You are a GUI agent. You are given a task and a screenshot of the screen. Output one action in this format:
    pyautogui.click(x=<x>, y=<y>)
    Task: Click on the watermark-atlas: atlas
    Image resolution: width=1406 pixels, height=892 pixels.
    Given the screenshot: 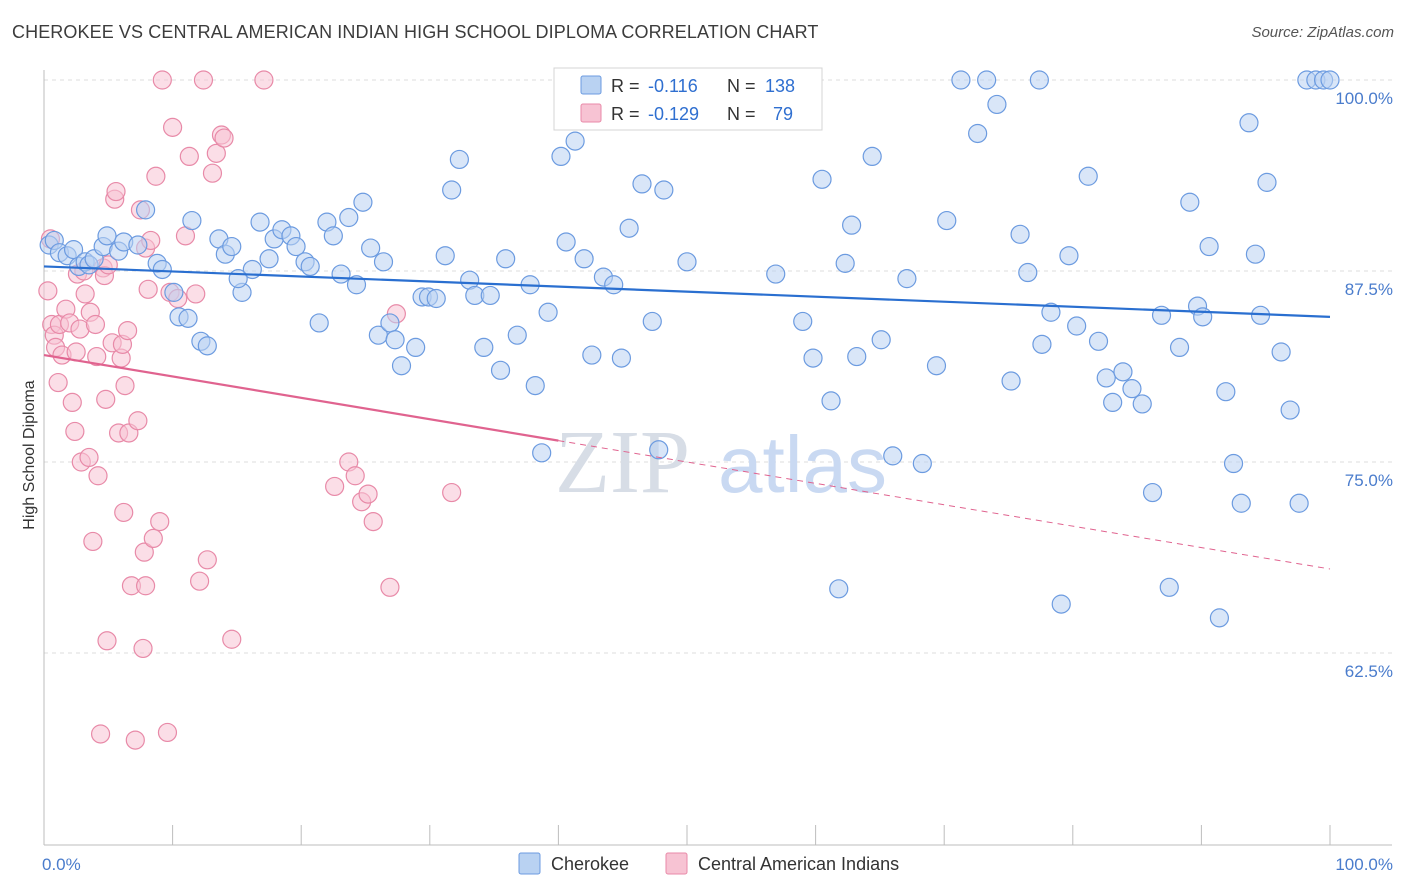 What is the action you would take?
    pyautogui.click(x=802, y=464)
    